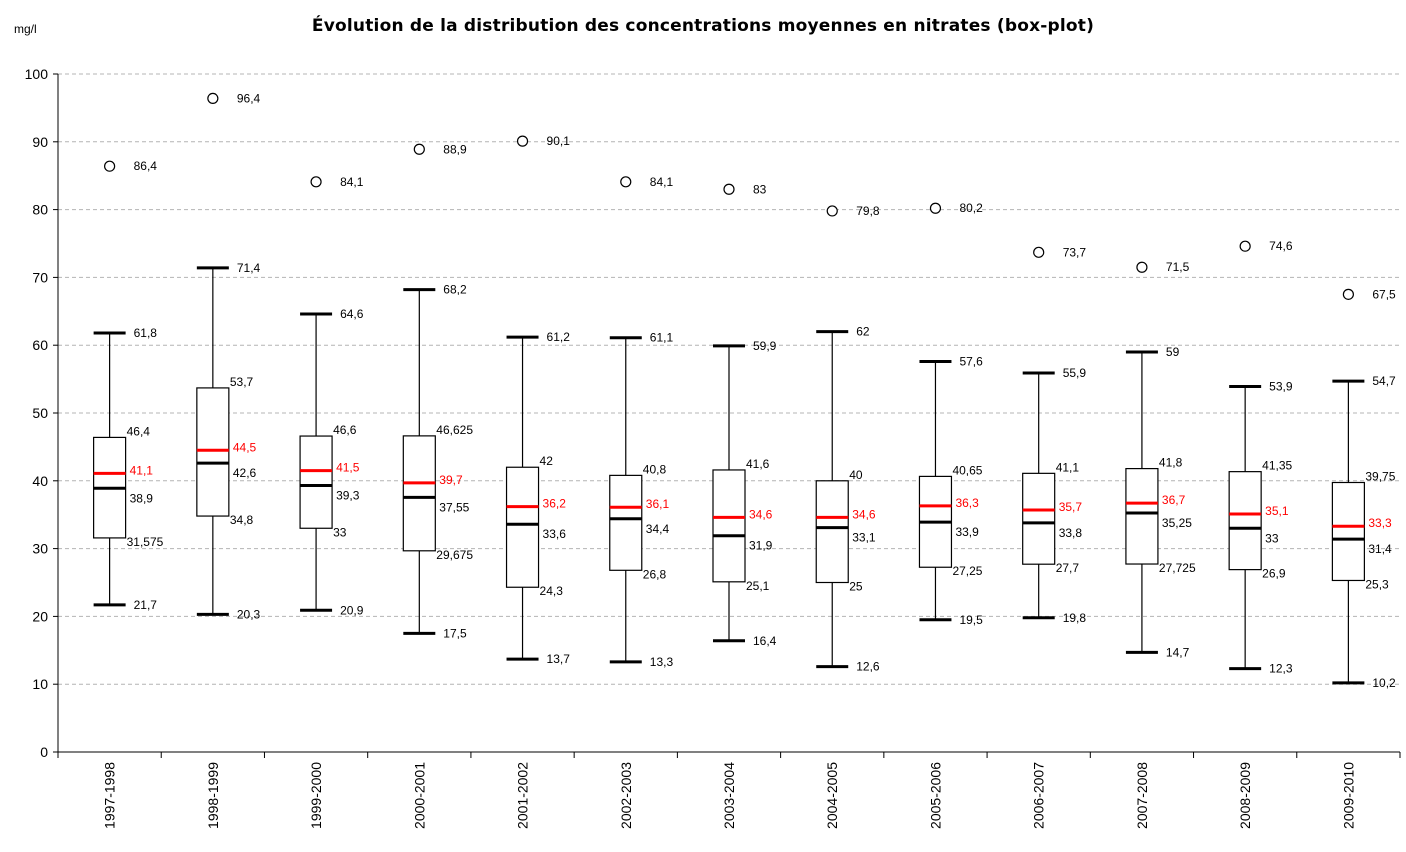 Image resolution: width=1406 pixels, height=852 pixels. Describe the element at coordinates (1068, 568) in the screenshot. I see `q1-label: 27,7` at that location.